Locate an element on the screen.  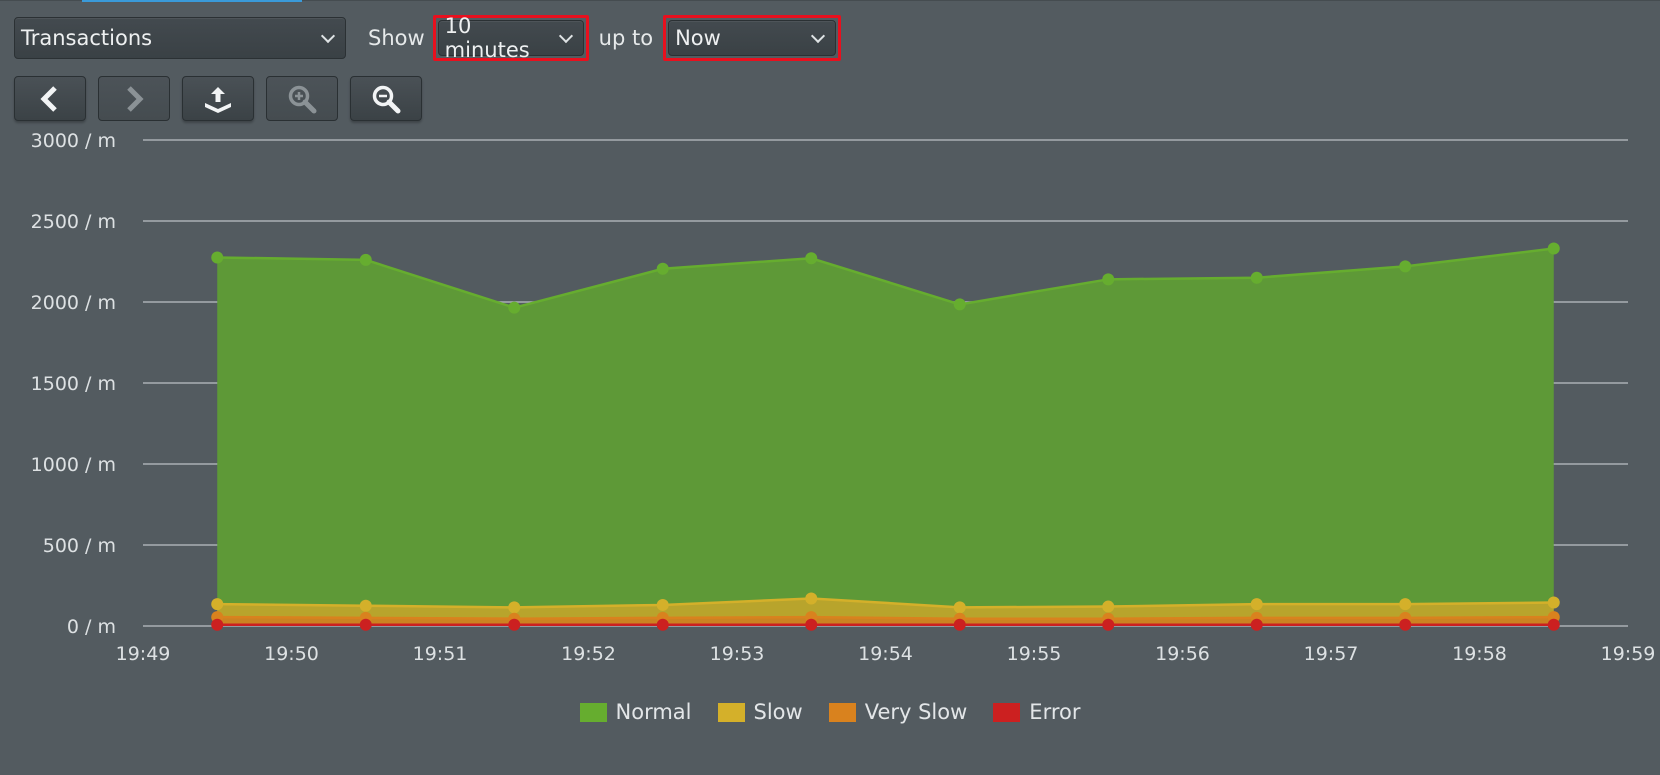
range-select-highlight: 10 minutes is located at coordinates (510, 38).